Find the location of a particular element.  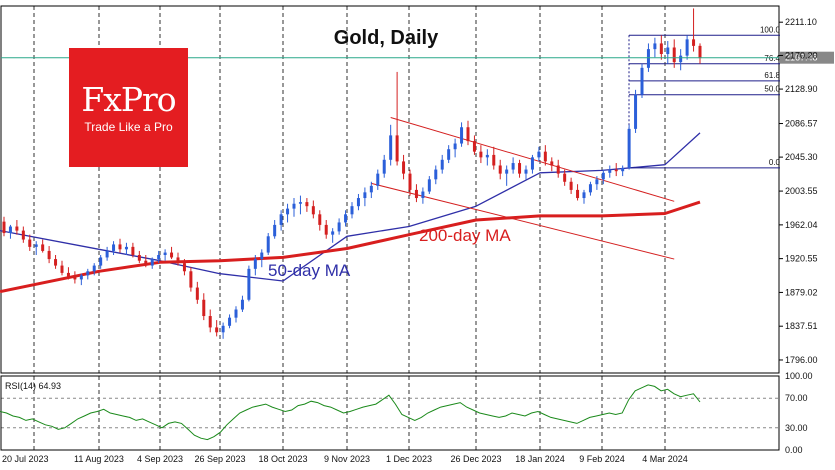

rsi-indicator is located at coordinates (350, 412).